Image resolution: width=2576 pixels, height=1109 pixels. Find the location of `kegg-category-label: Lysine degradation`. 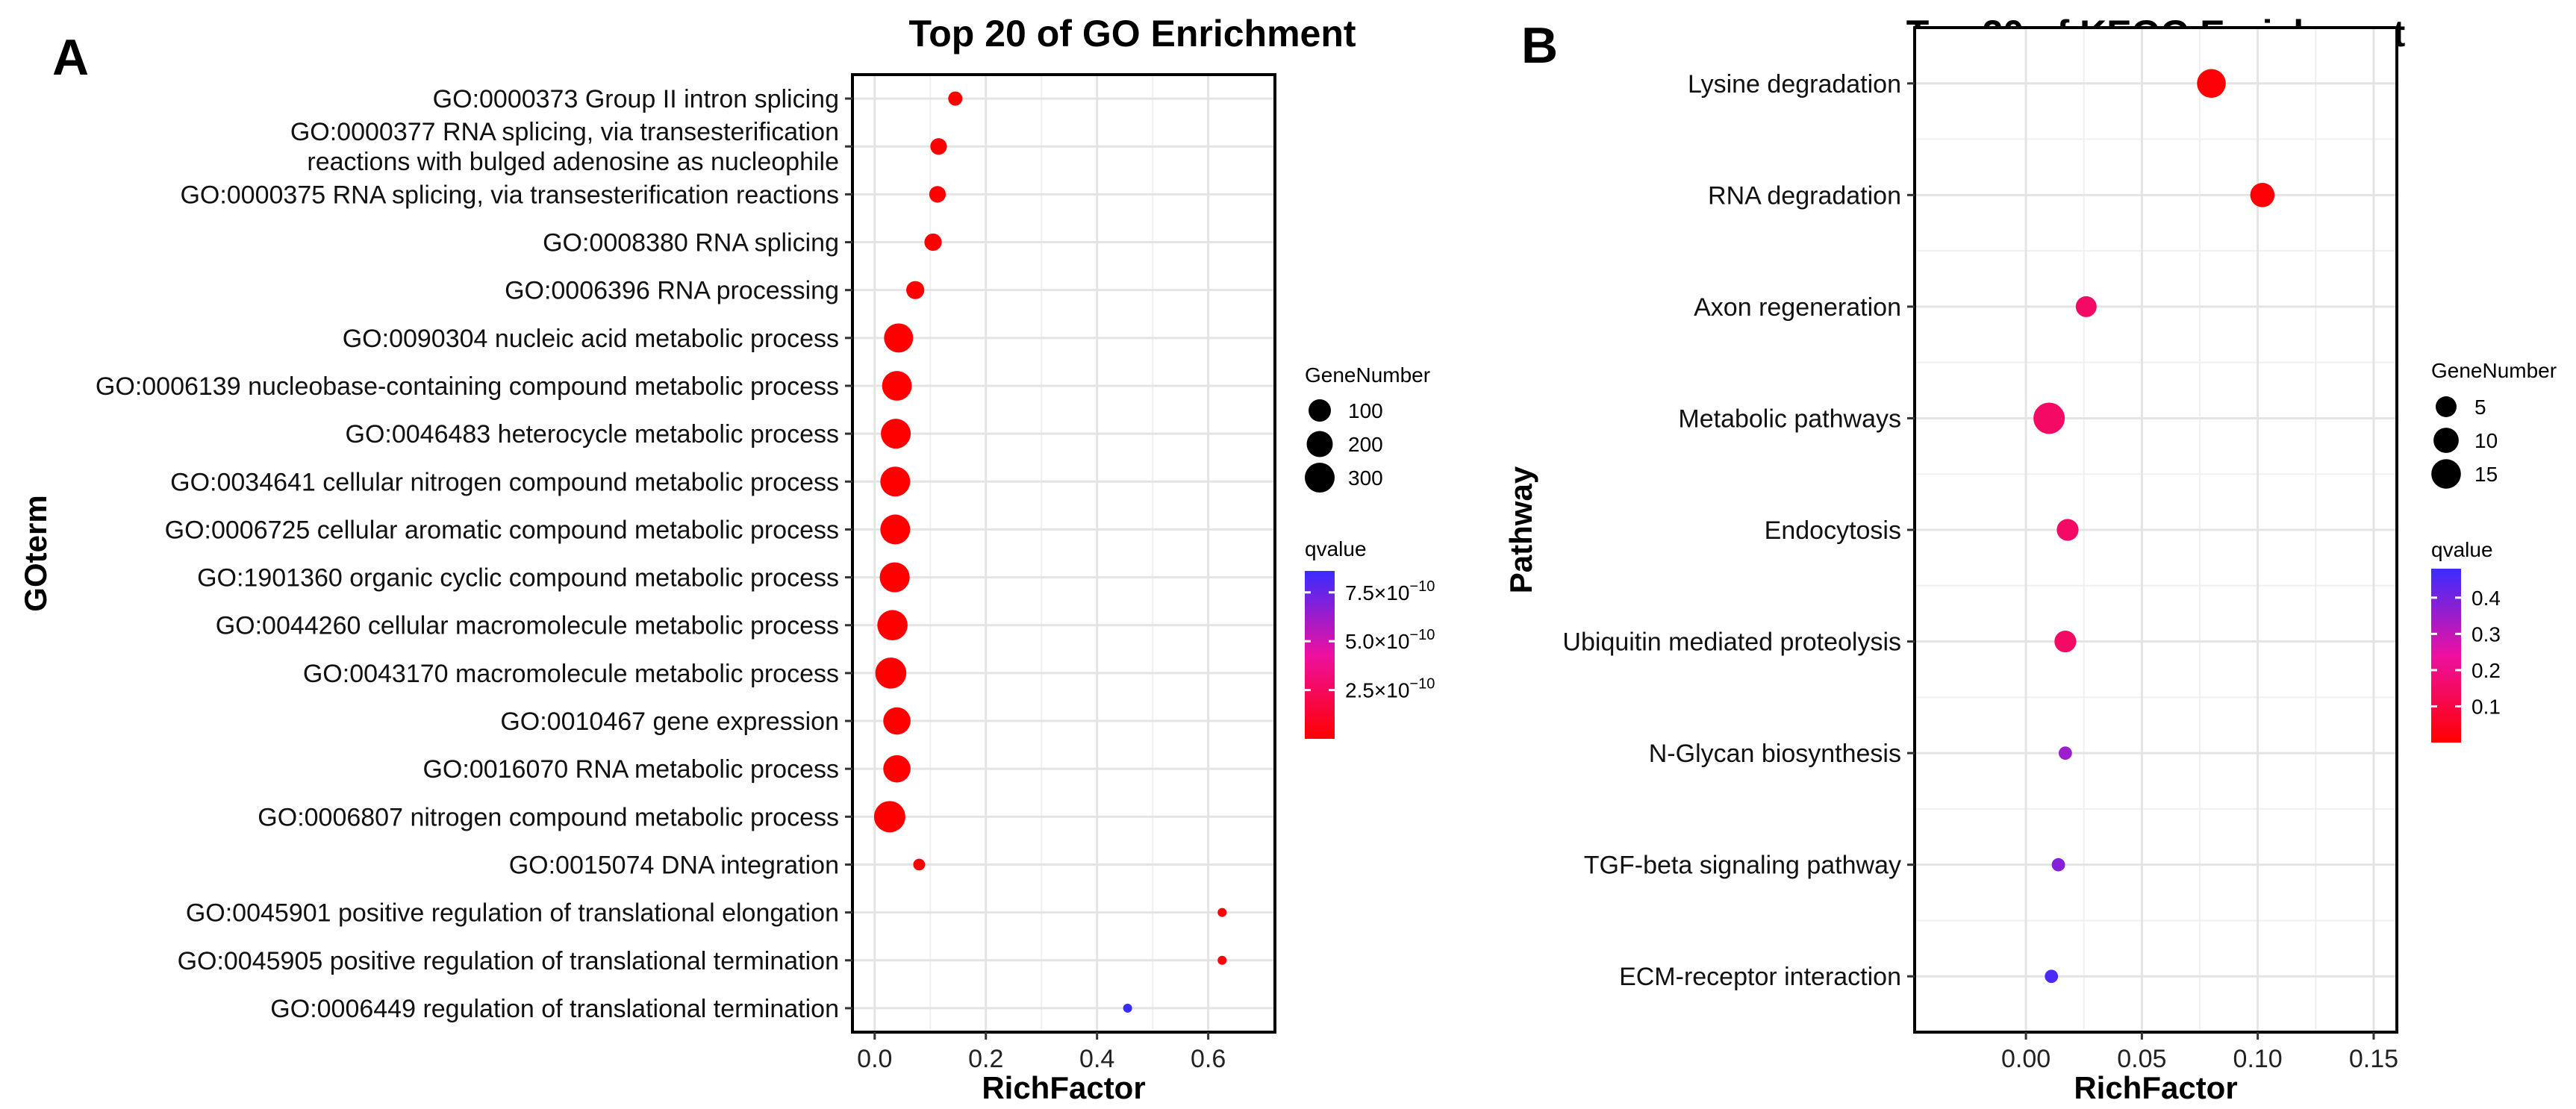

kegg-category-label: Lysine degradation is located at coordinates (1795, 84).